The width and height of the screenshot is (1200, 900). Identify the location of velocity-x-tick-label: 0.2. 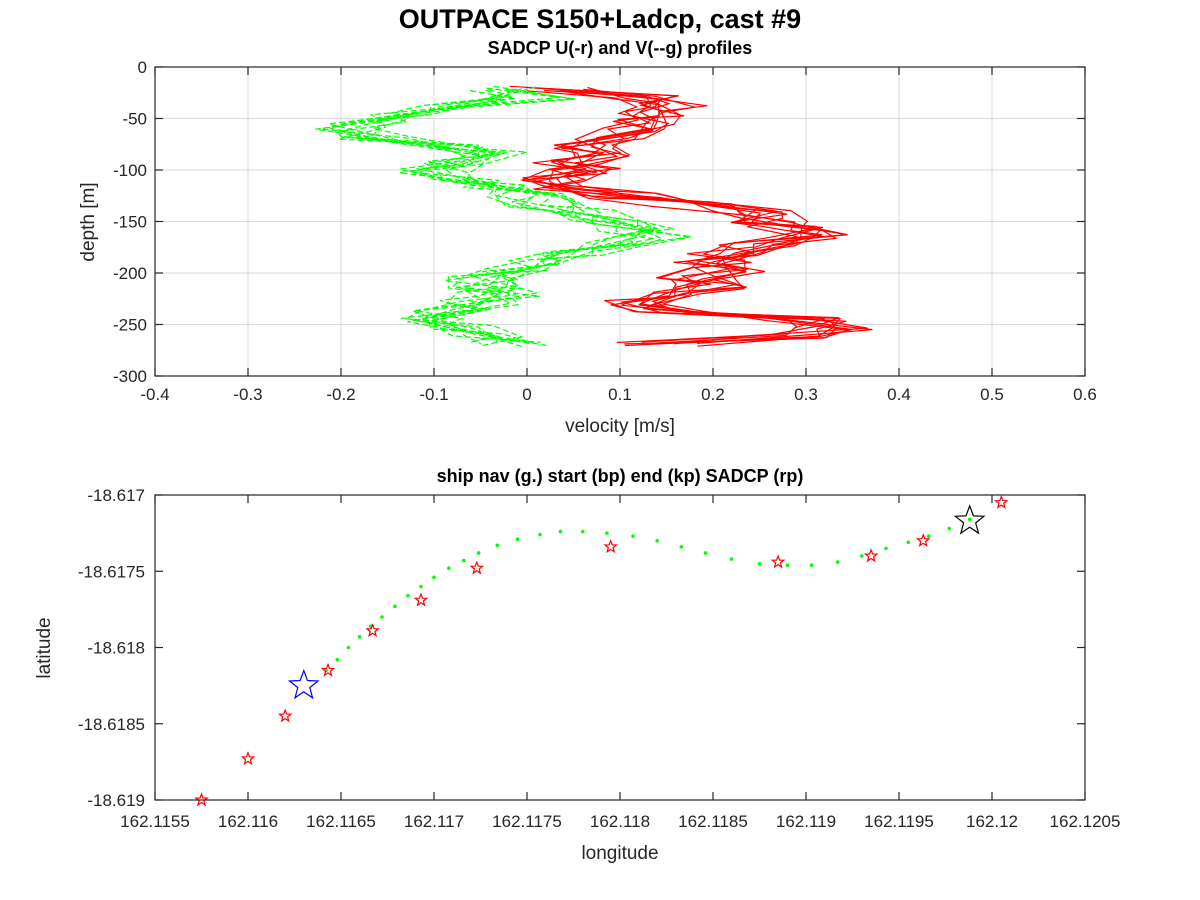
(713, 394).